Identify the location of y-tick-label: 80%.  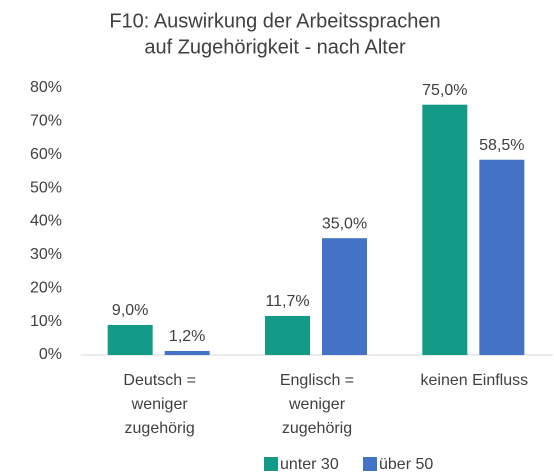
(46, 87).